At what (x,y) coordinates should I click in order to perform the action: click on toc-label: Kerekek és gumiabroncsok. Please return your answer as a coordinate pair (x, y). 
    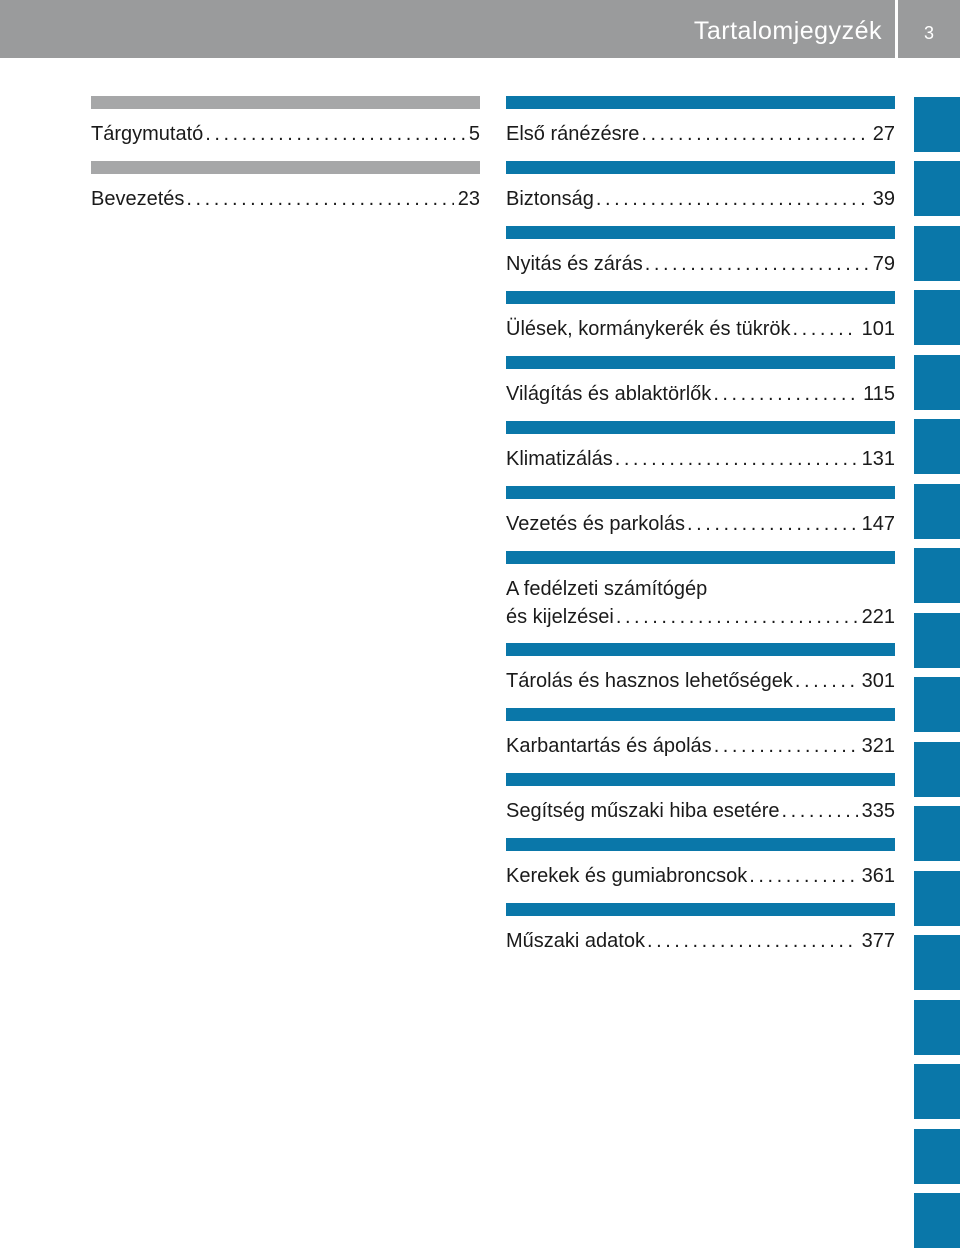
    Looking at the image, I should click on (627, 876).